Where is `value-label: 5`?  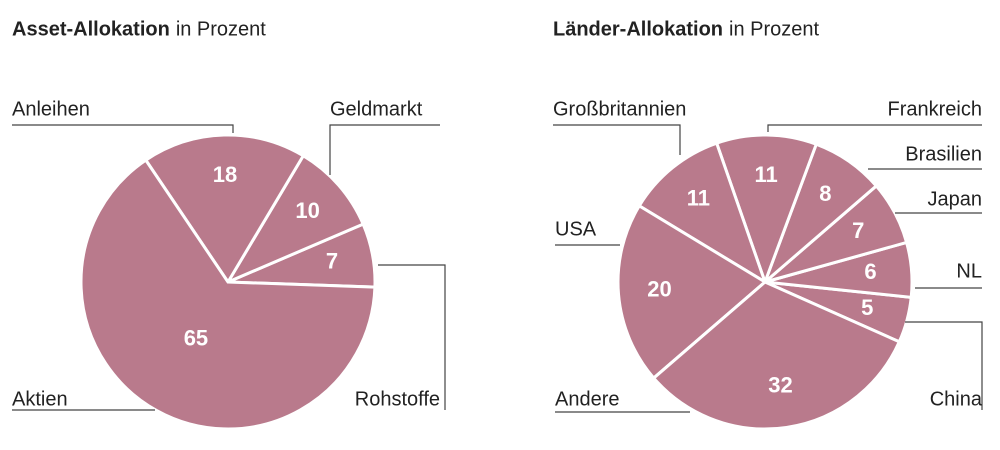 value-label: 5 is located at coordinates (867, 307).